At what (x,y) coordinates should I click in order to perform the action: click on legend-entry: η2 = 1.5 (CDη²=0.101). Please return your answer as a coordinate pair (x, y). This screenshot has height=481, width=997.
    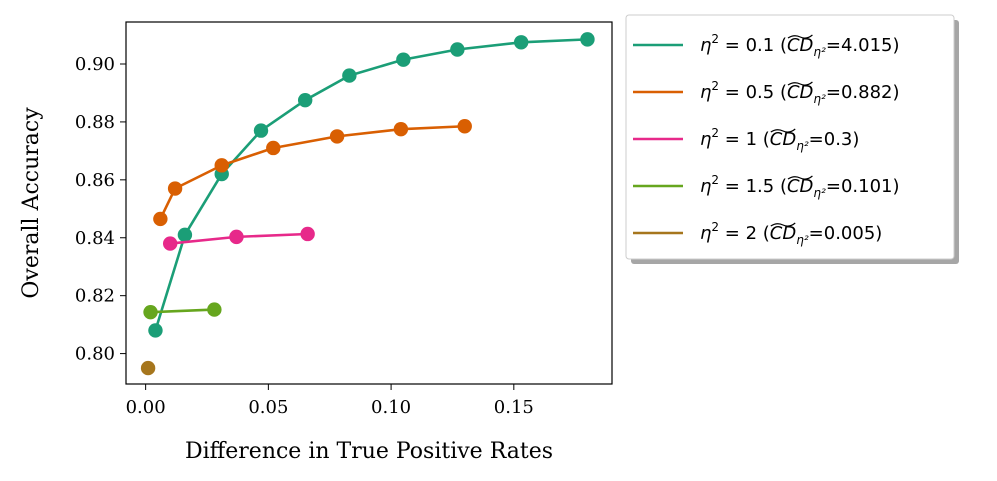
    Looking at the image, I should click on (766, 186).